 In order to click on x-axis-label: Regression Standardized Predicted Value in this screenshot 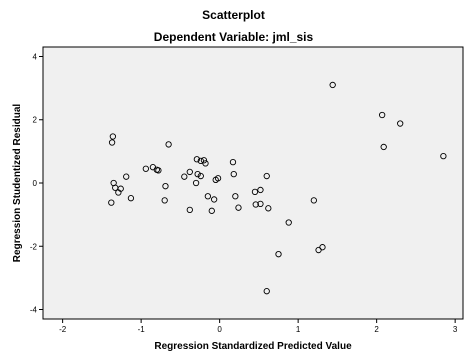, I will do `click(253, 346)`.